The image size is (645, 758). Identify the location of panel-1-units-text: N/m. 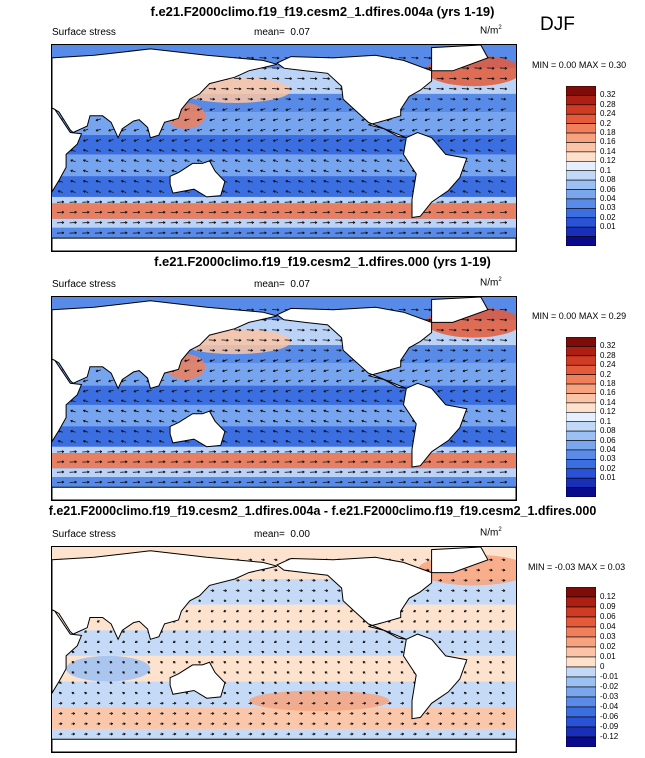
(489, 31).